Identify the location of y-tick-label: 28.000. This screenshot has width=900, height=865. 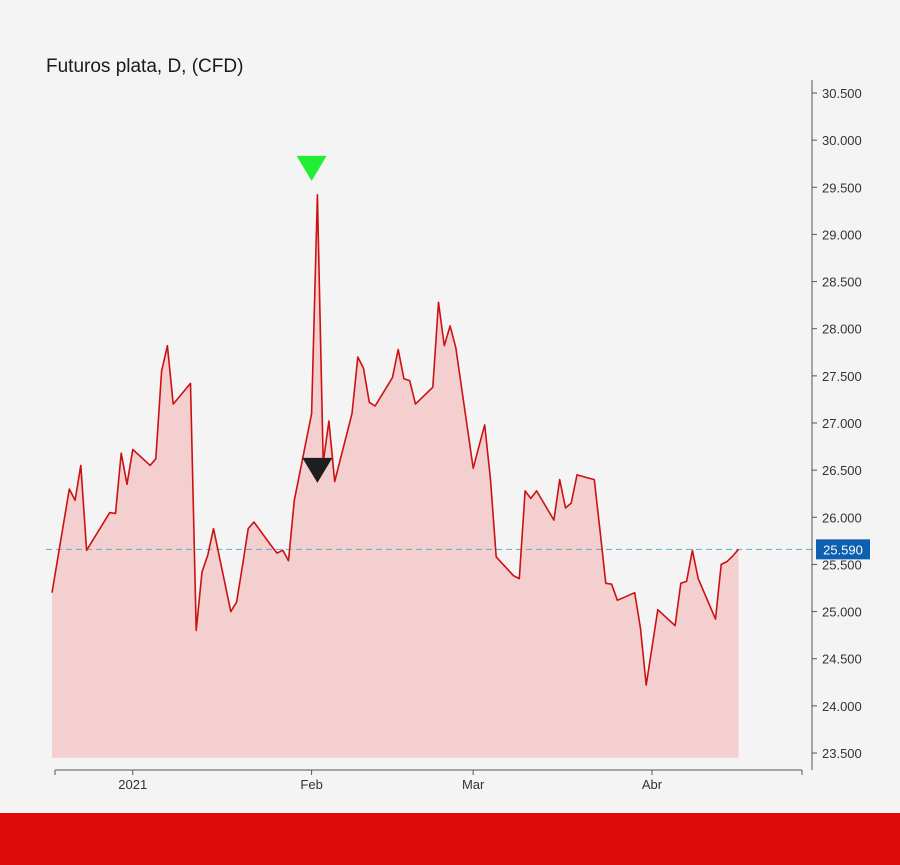
(842, 329).